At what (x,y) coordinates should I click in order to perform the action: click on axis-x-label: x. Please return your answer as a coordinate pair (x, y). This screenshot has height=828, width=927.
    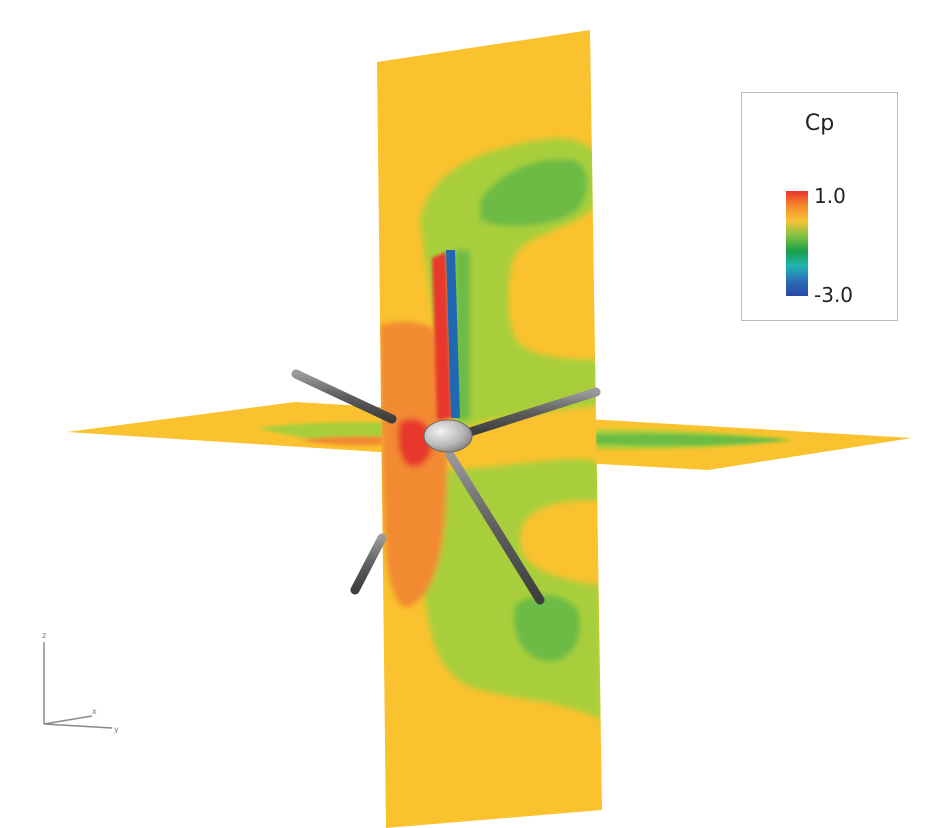
    Looking at the image, I should click on (94, 711).